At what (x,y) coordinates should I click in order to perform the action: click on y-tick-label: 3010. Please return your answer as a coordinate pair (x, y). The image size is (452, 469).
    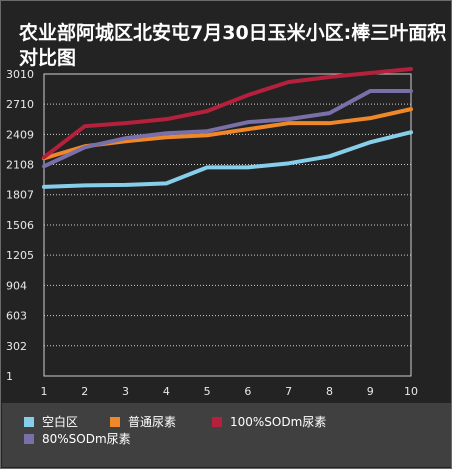
    Looking at the image, I should click on (20, 74).